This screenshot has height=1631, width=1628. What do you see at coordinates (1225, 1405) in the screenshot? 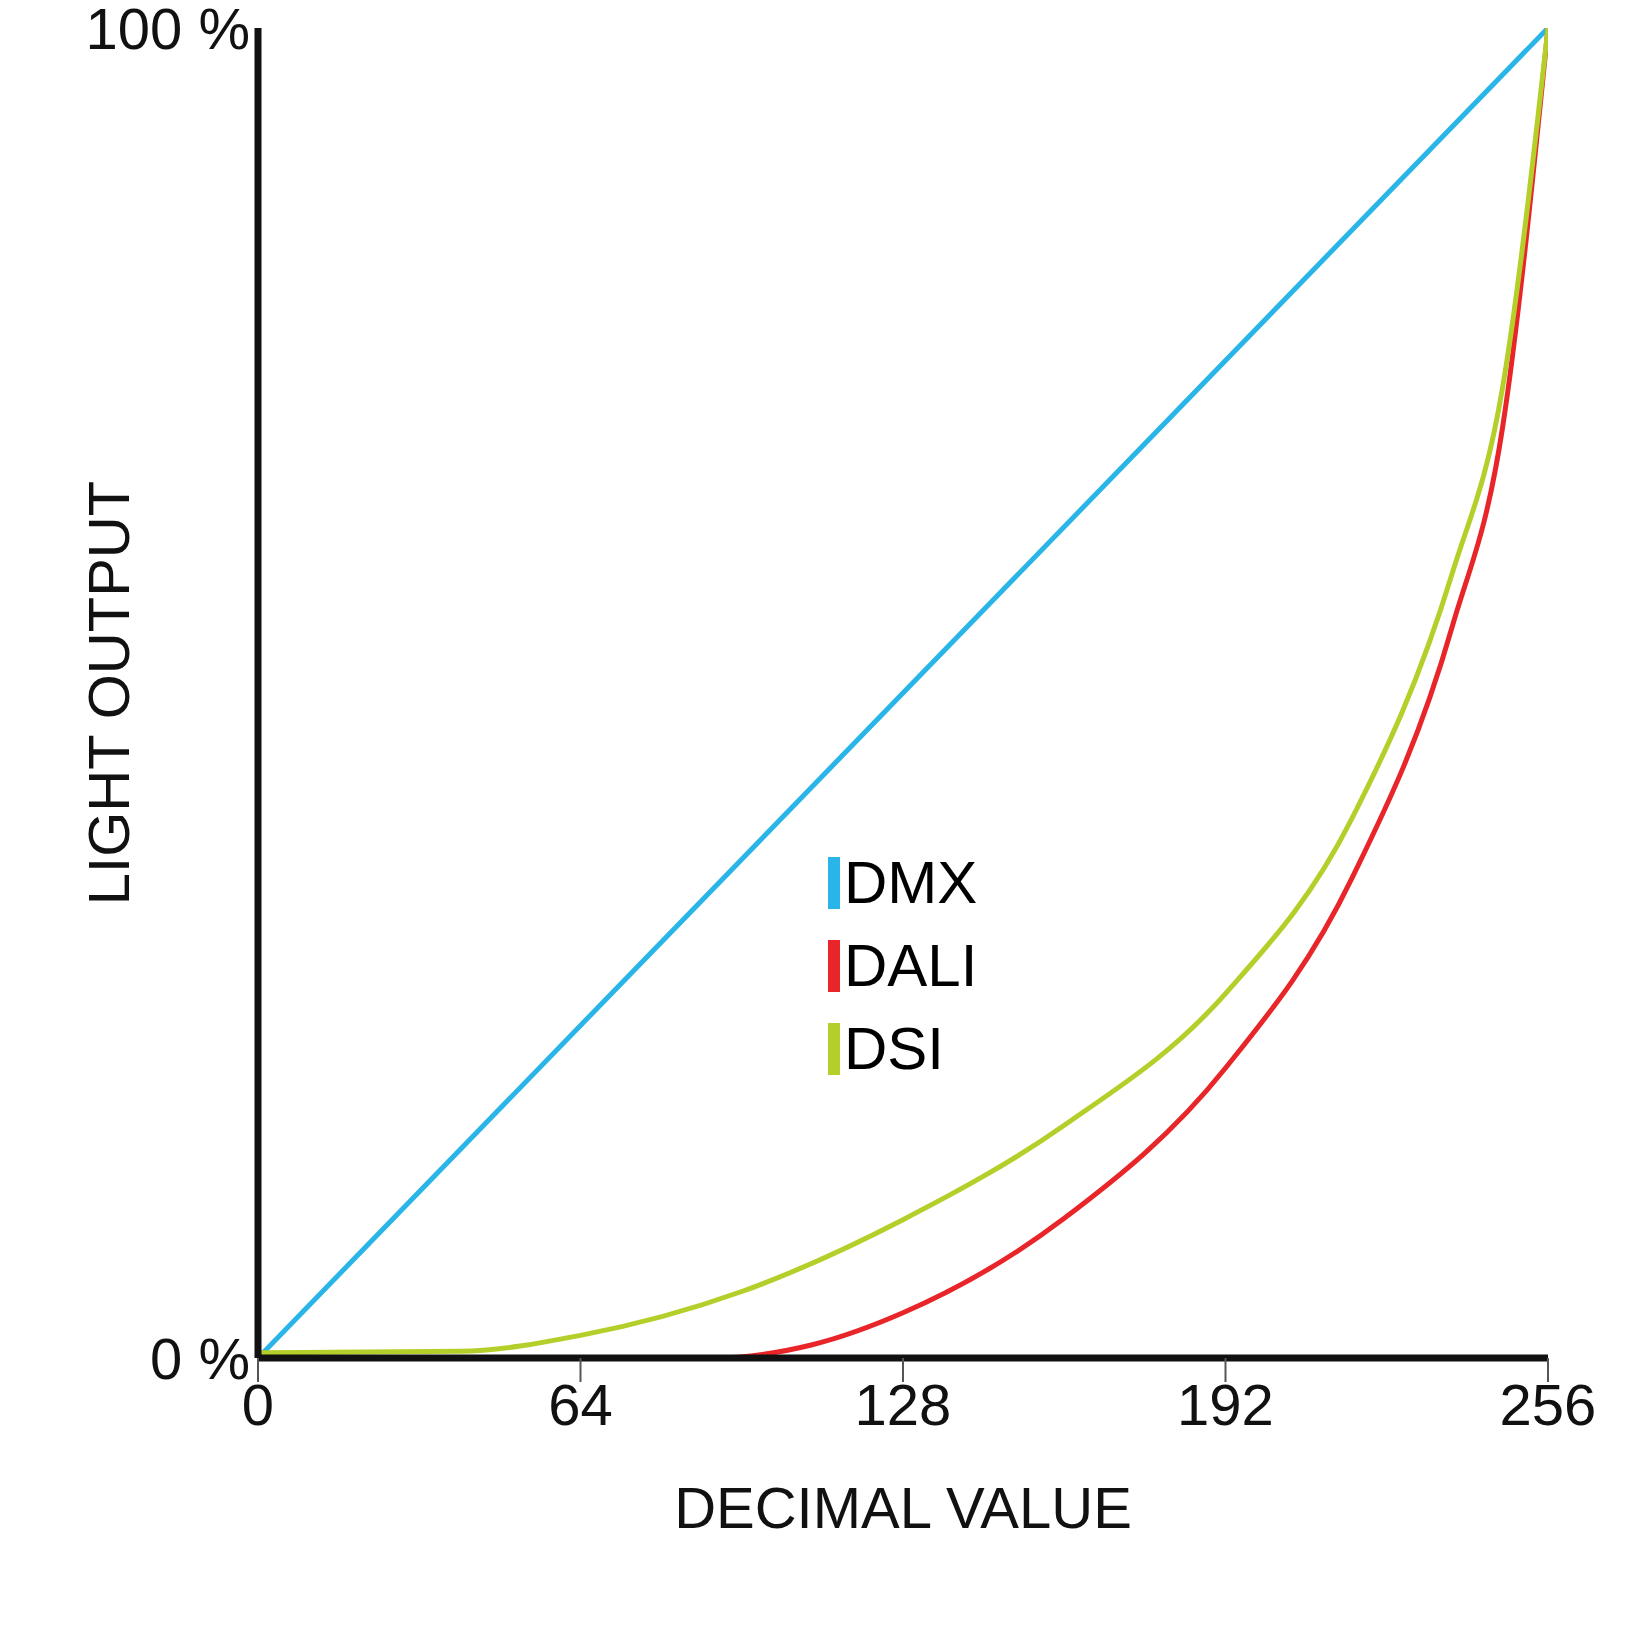
I see `x-tick-label: 192` at bounding box center [1225, 1405].